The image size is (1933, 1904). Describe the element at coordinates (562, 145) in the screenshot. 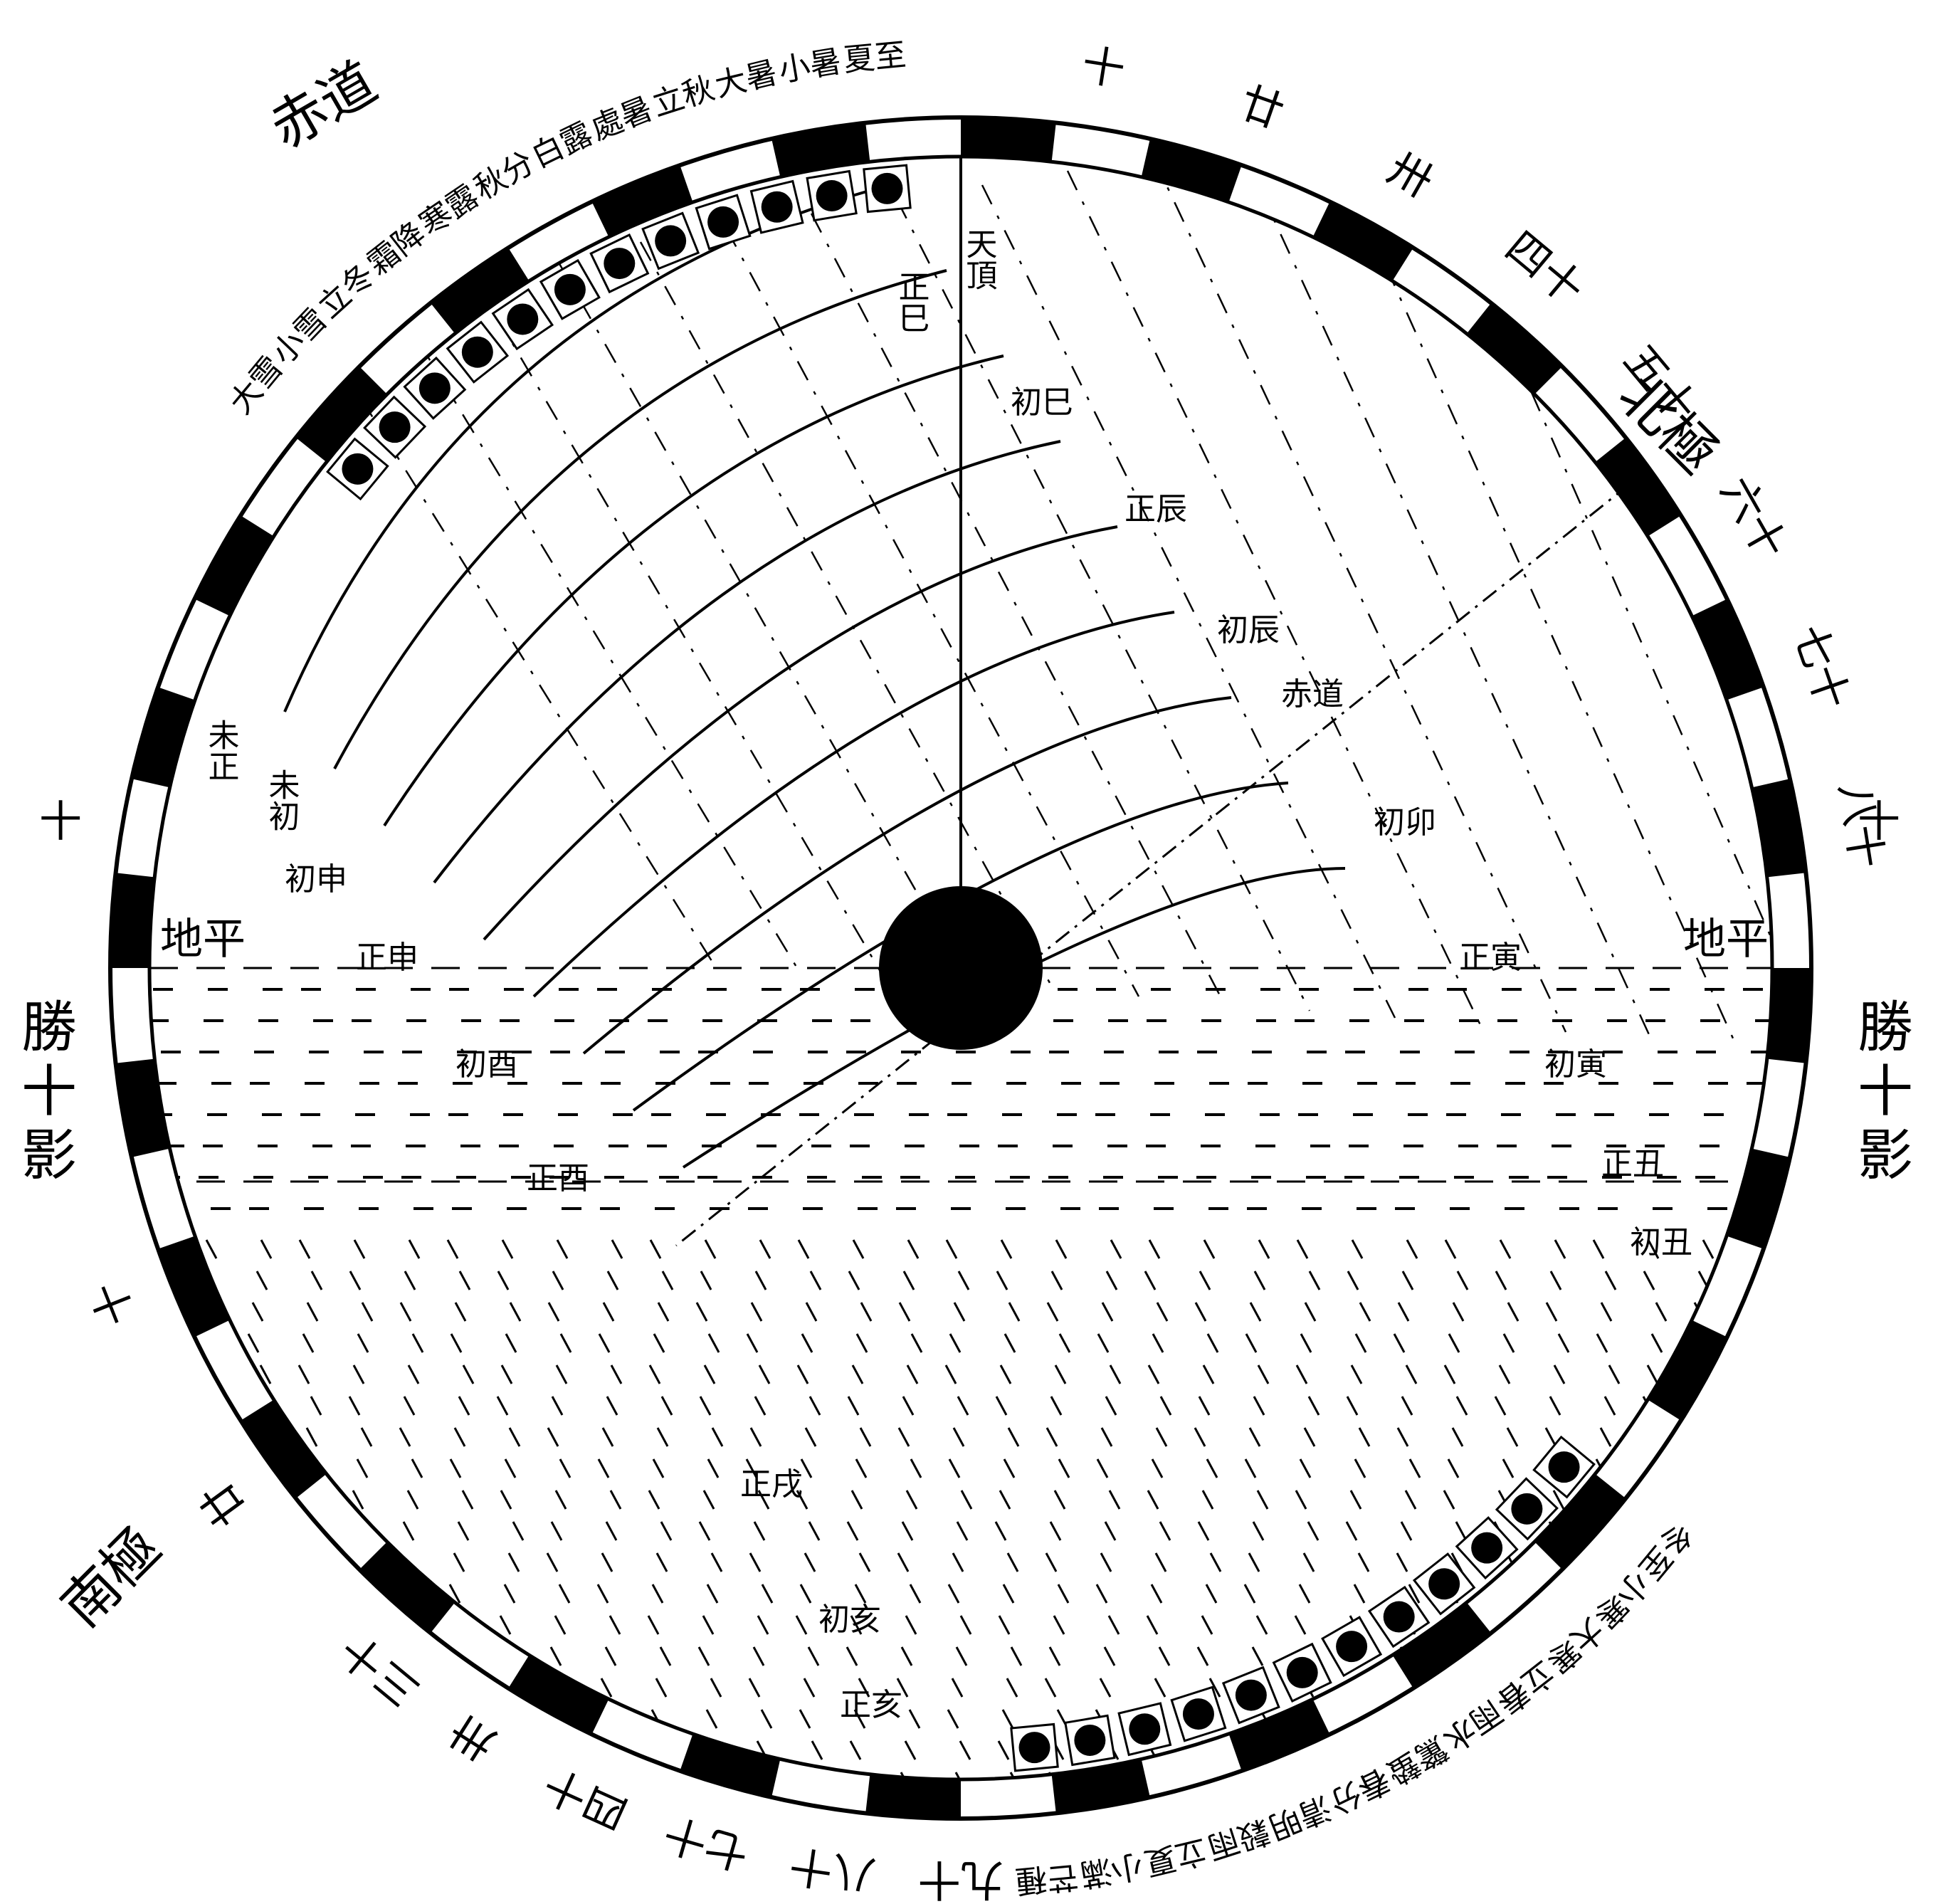

I see `solar-term-label: 白露` at that location.